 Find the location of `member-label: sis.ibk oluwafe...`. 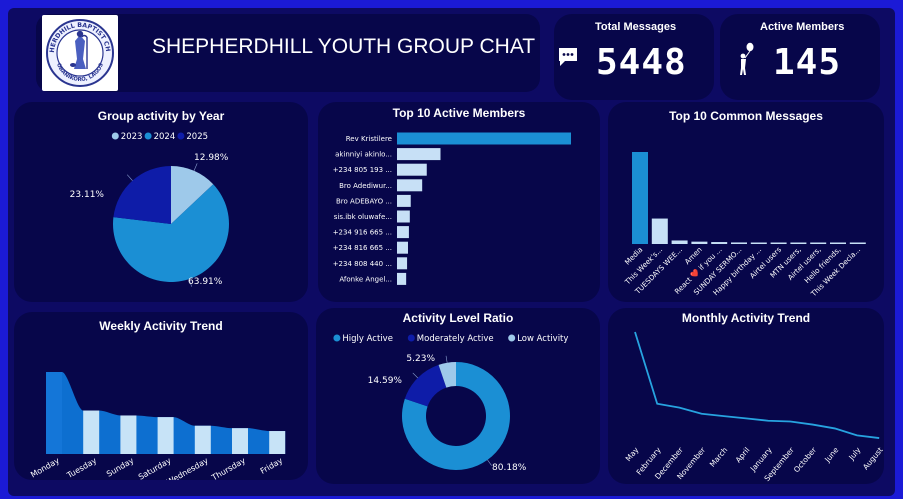

member-label: sis.ibk oluwafe... is located at coordinates (363, 217).